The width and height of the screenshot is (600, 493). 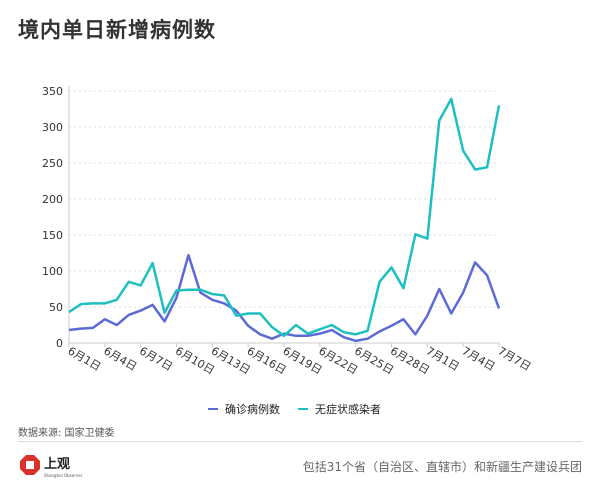 I want to click on x-tick-label: 6月19日, so click(x=303, y=360).